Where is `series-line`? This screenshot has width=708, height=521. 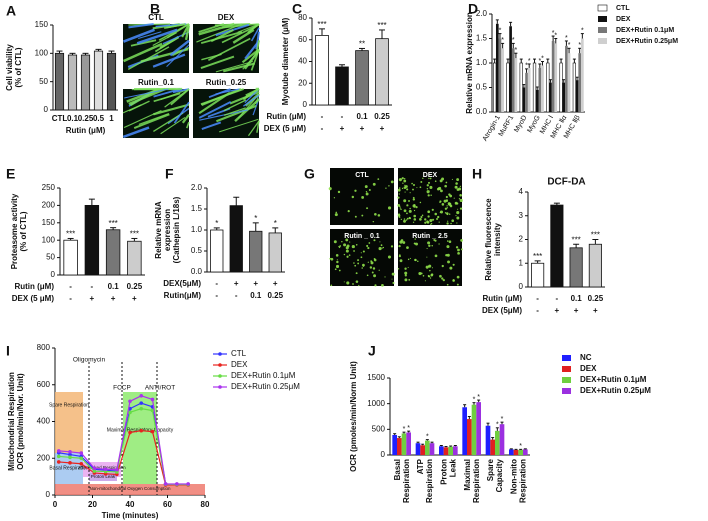 series-line is located at coordinates (123, 440).